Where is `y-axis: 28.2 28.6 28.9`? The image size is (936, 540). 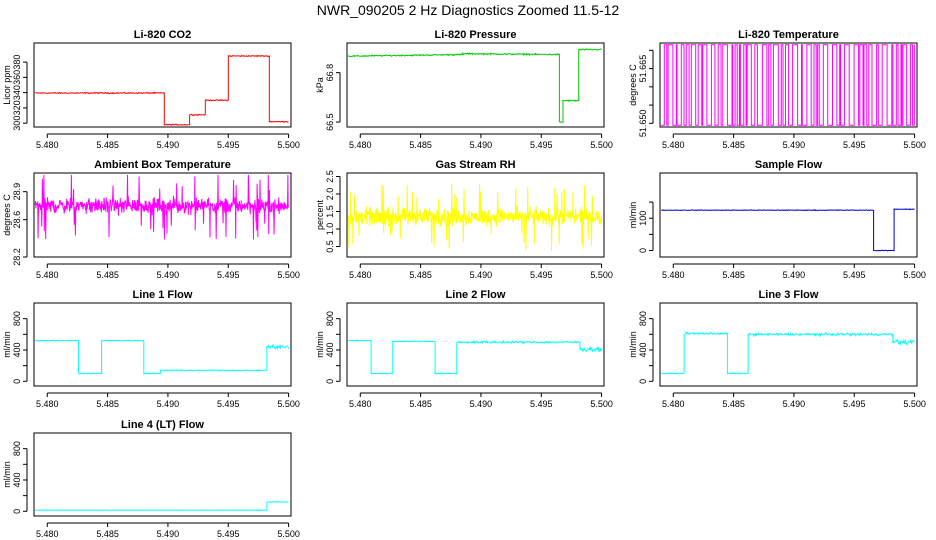 y-axis: 28.2 28.6 28.9 is located at coordinates (20, 224).